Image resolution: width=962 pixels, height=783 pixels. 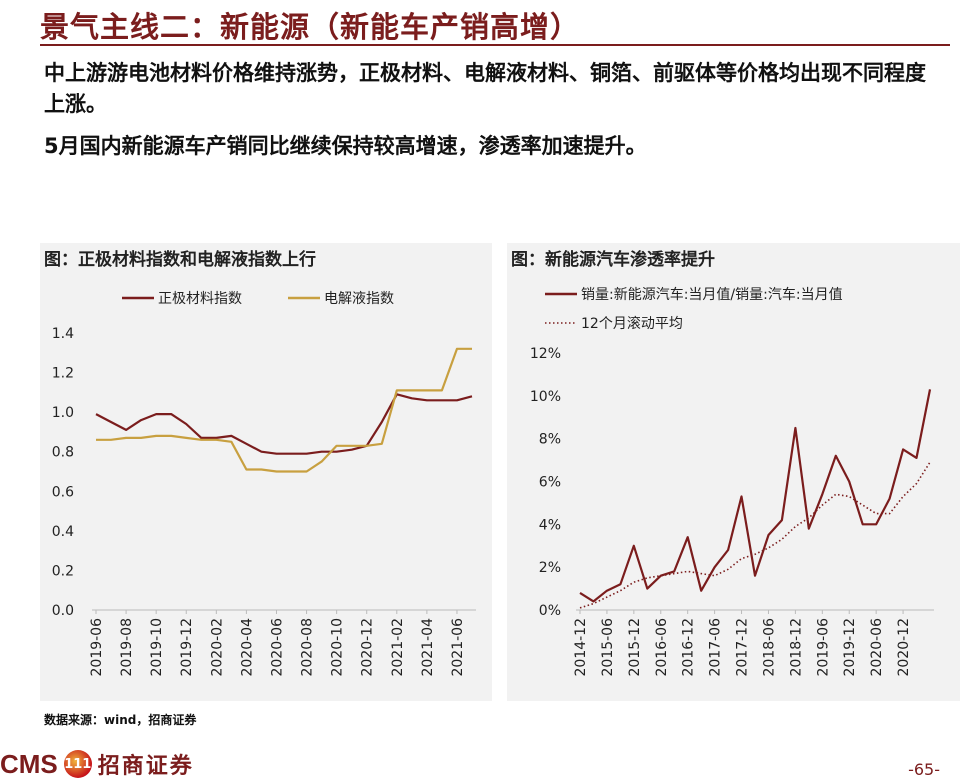 I want to click on x-tick-label: 2020-02, so click(x=217, y=647).